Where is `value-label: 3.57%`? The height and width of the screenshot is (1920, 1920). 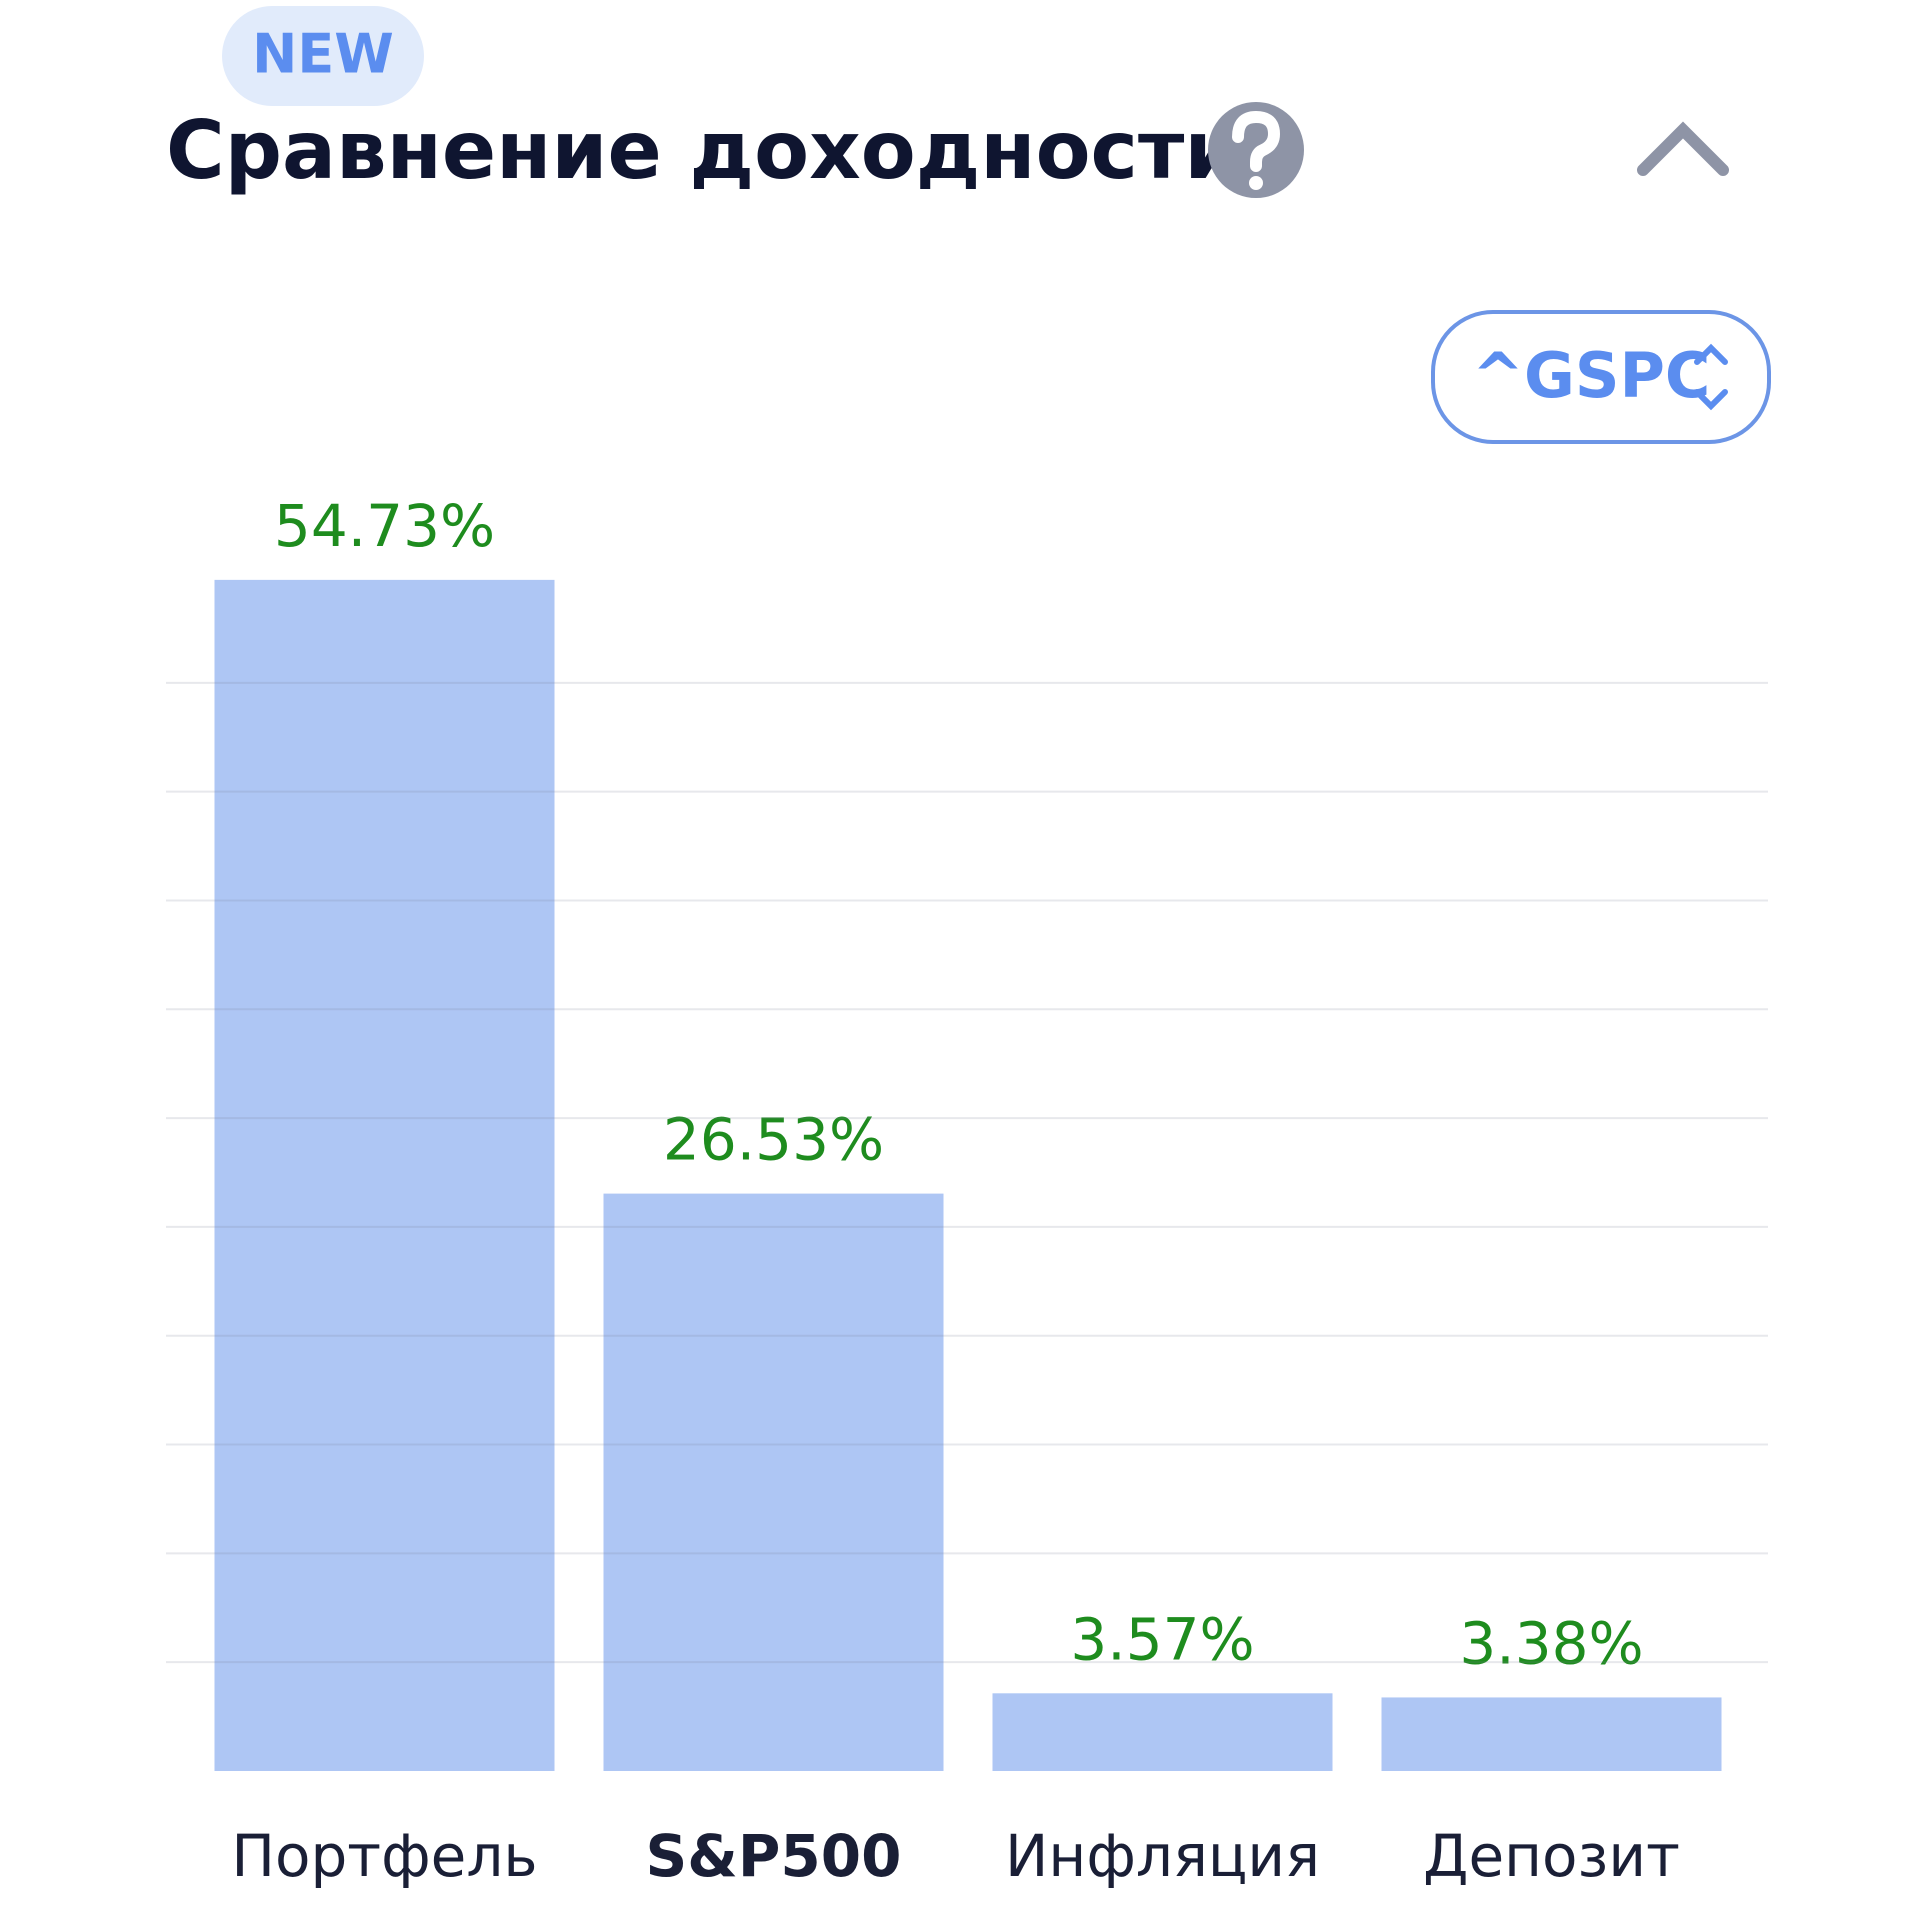
value-label: 3.57% is located at coordinates (1162, 1639).